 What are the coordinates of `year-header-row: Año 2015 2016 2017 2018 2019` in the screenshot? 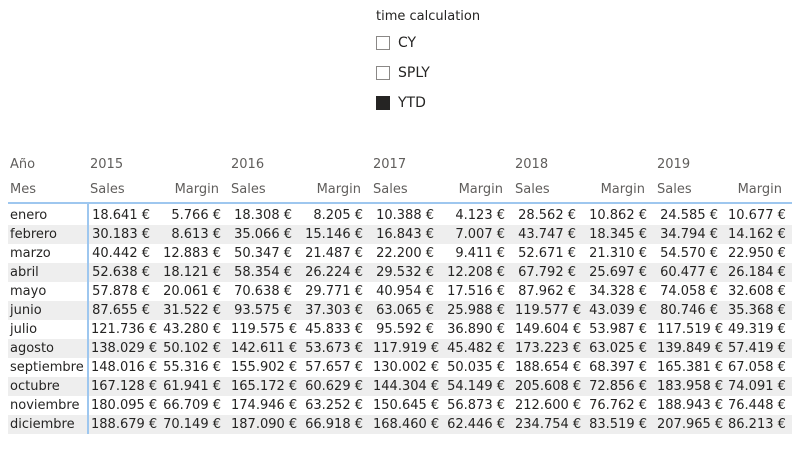 It's located at (400, 164).